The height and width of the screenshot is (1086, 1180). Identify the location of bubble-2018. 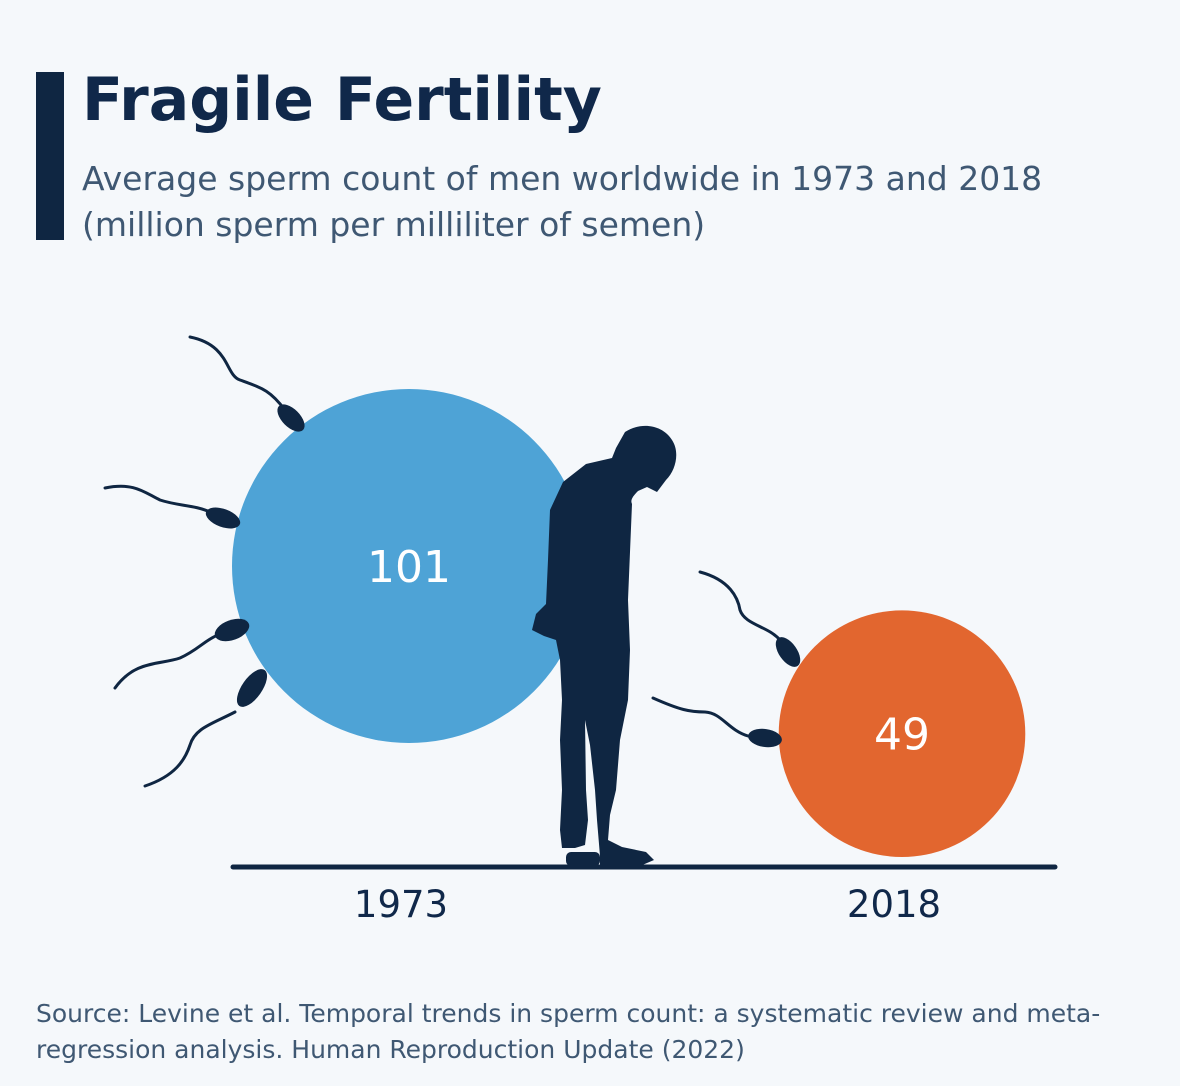
(902, 733).